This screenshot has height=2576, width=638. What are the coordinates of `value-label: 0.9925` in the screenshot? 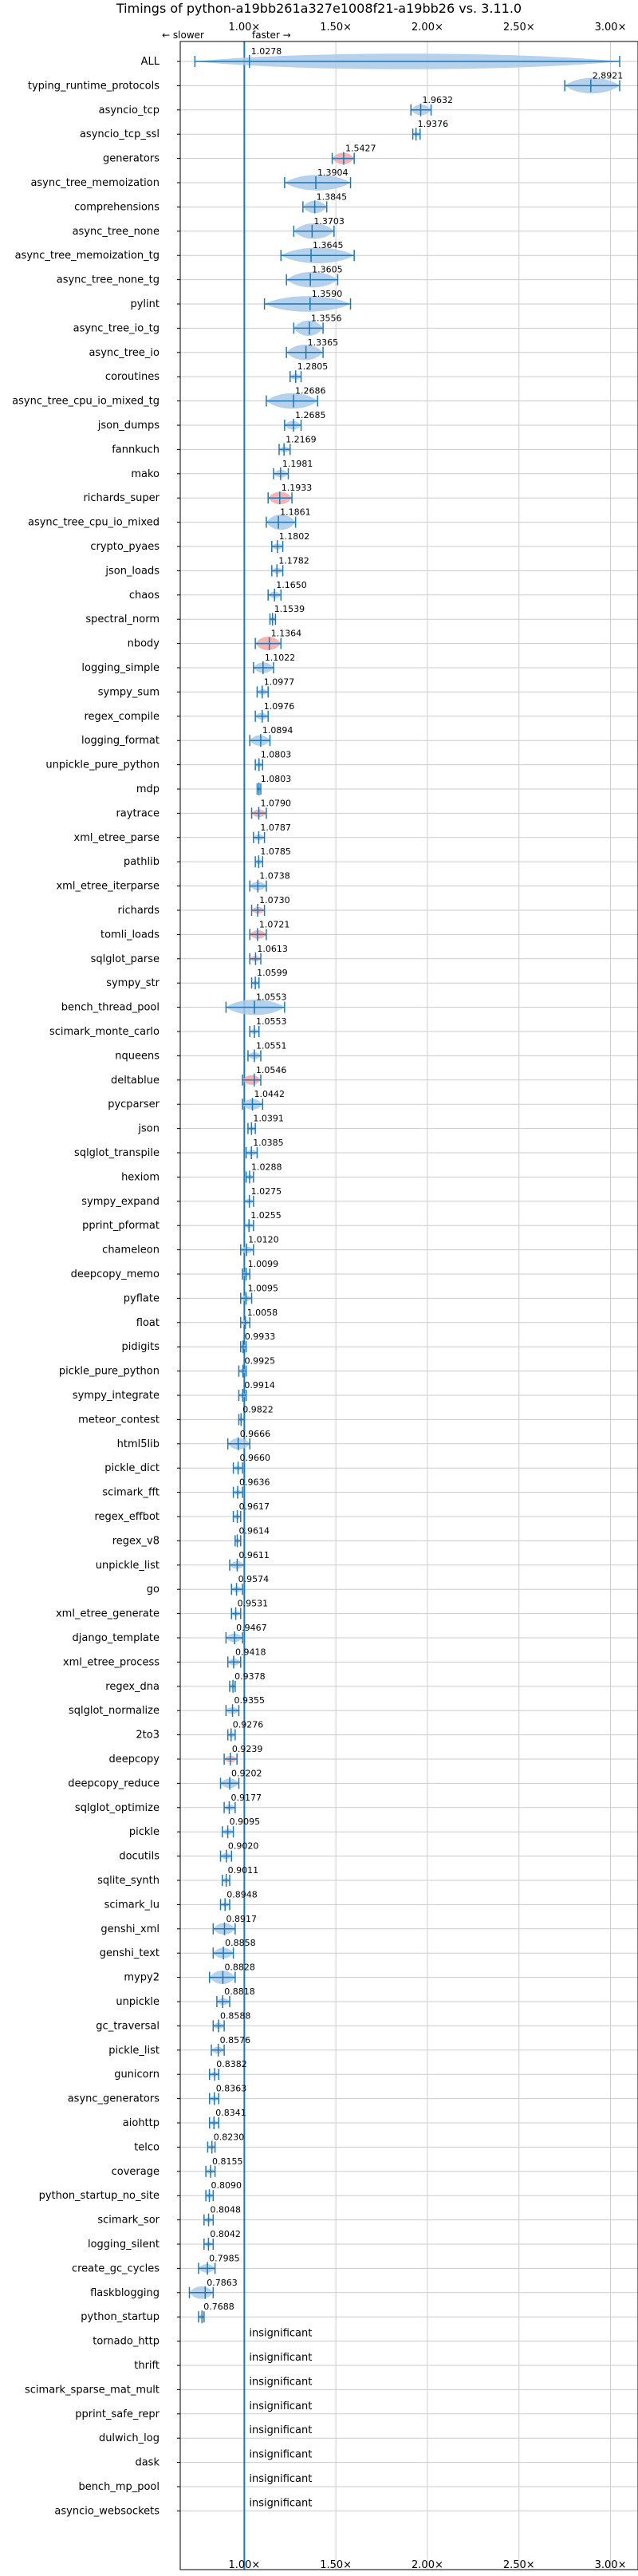 It's located at (260, 1362).